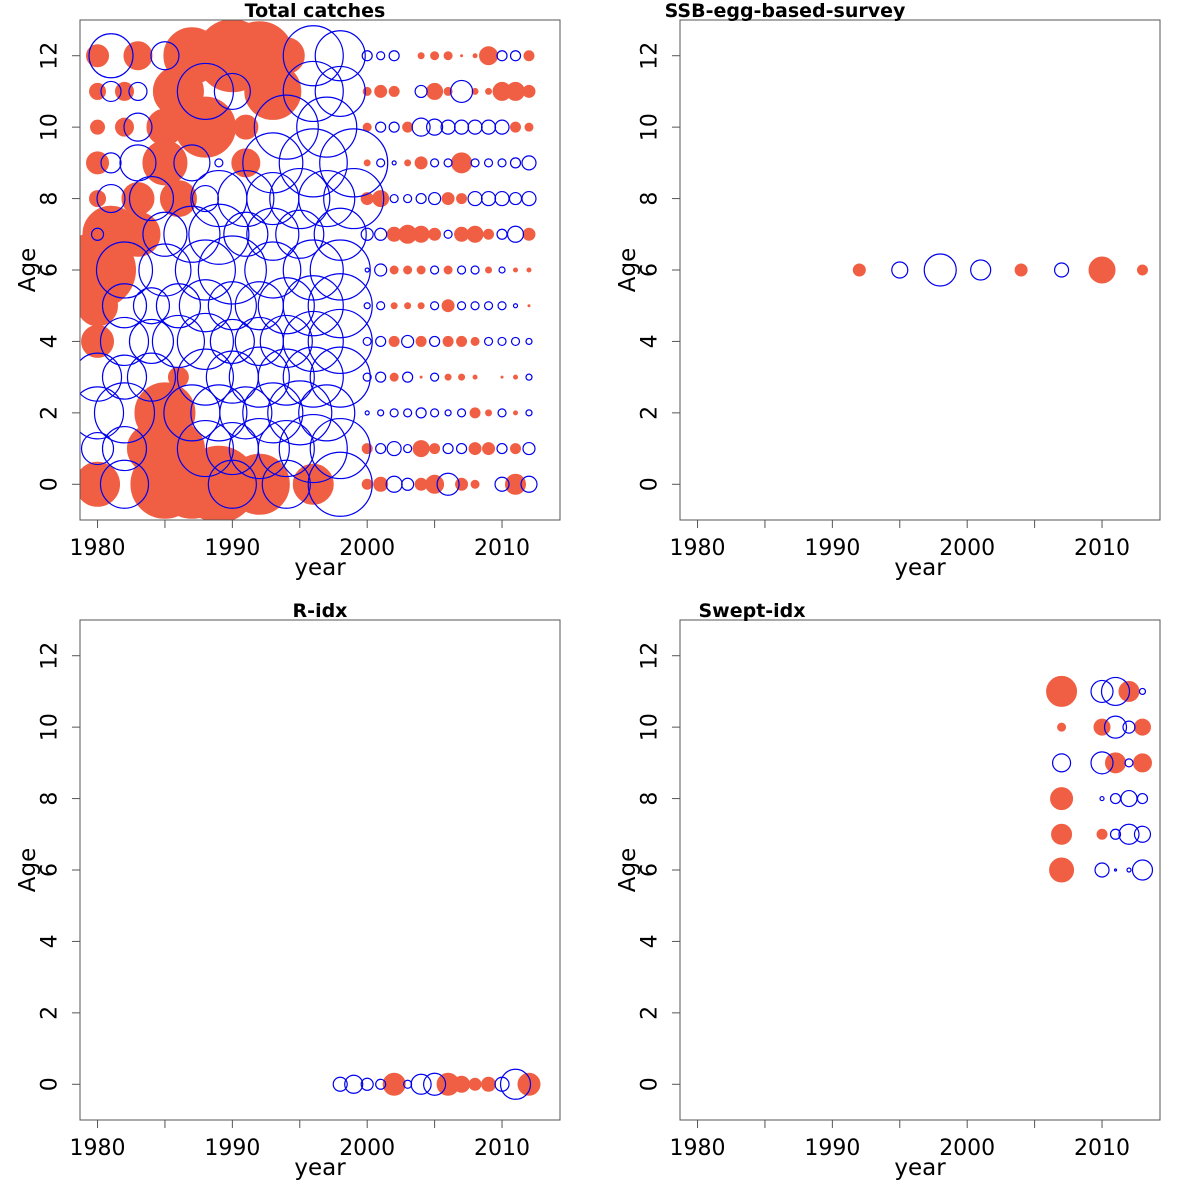 The height and width of the screenshot is (1200, 1200). I want to click on x-axis: 1980 1990 2000 2010 year, so click(900, 550).